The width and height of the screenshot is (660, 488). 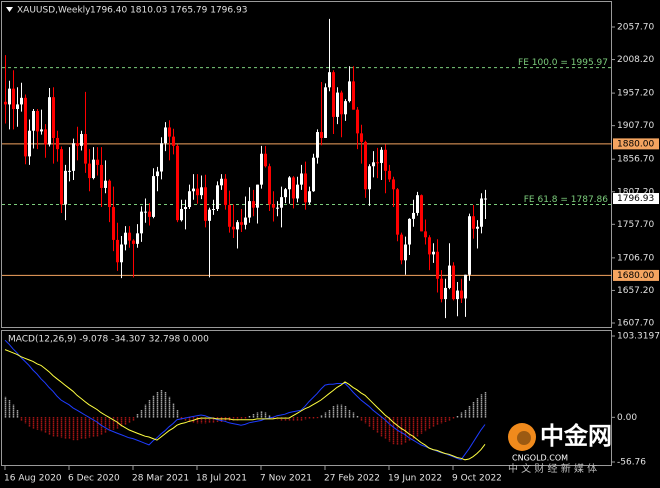 What do you see at coordinates (635, 126) in the screenshot?
I see `y-tick-label: 1907.70` at bounding box center [635, 126].